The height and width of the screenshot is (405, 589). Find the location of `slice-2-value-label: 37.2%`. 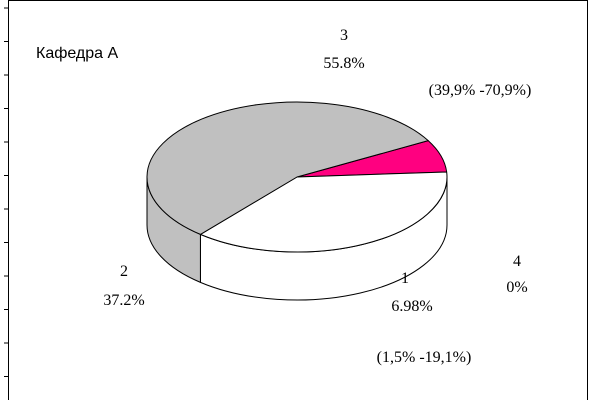

slice-2-value-label: 37.2% is located at coordinates (123, 300).